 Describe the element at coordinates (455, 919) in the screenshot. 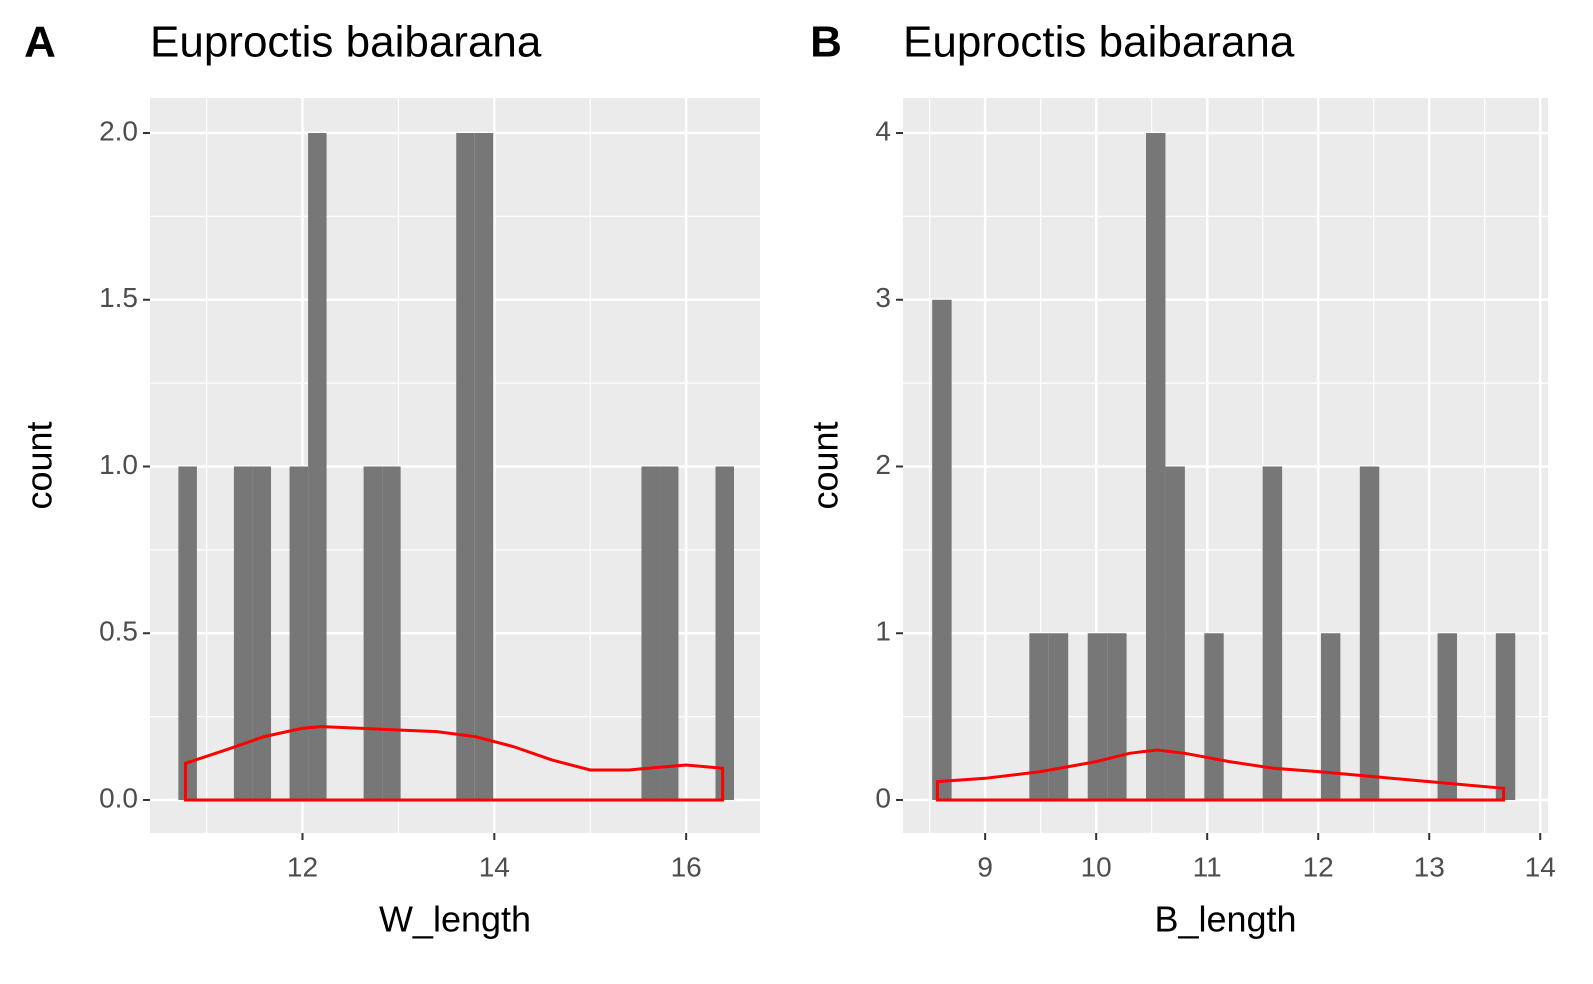

I see `x-axis-title: W_length` at that location.